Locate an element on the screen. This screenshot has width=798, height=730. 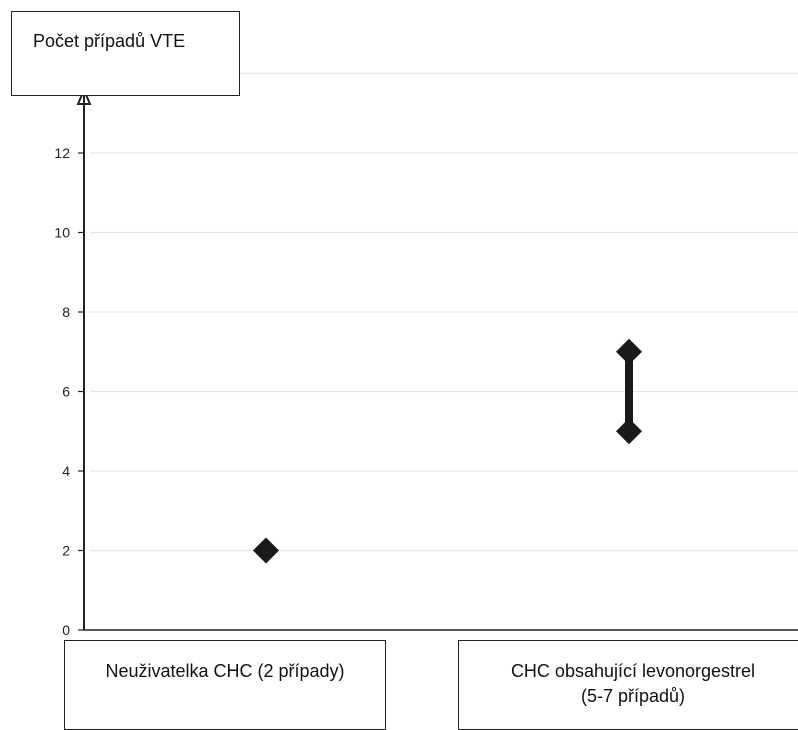
y-tick-label: 4 is located at coordinates (66, 471).